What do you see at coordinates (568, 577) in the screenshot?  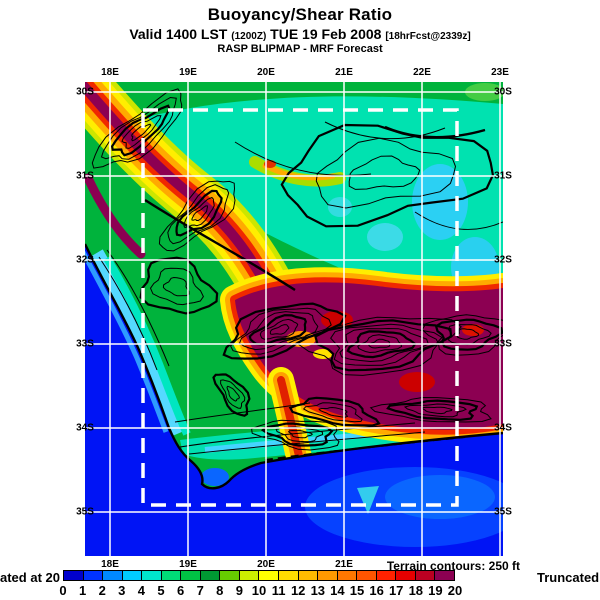 I see `colorbar-right-note: Truncated` at bounding box center [568, 577].